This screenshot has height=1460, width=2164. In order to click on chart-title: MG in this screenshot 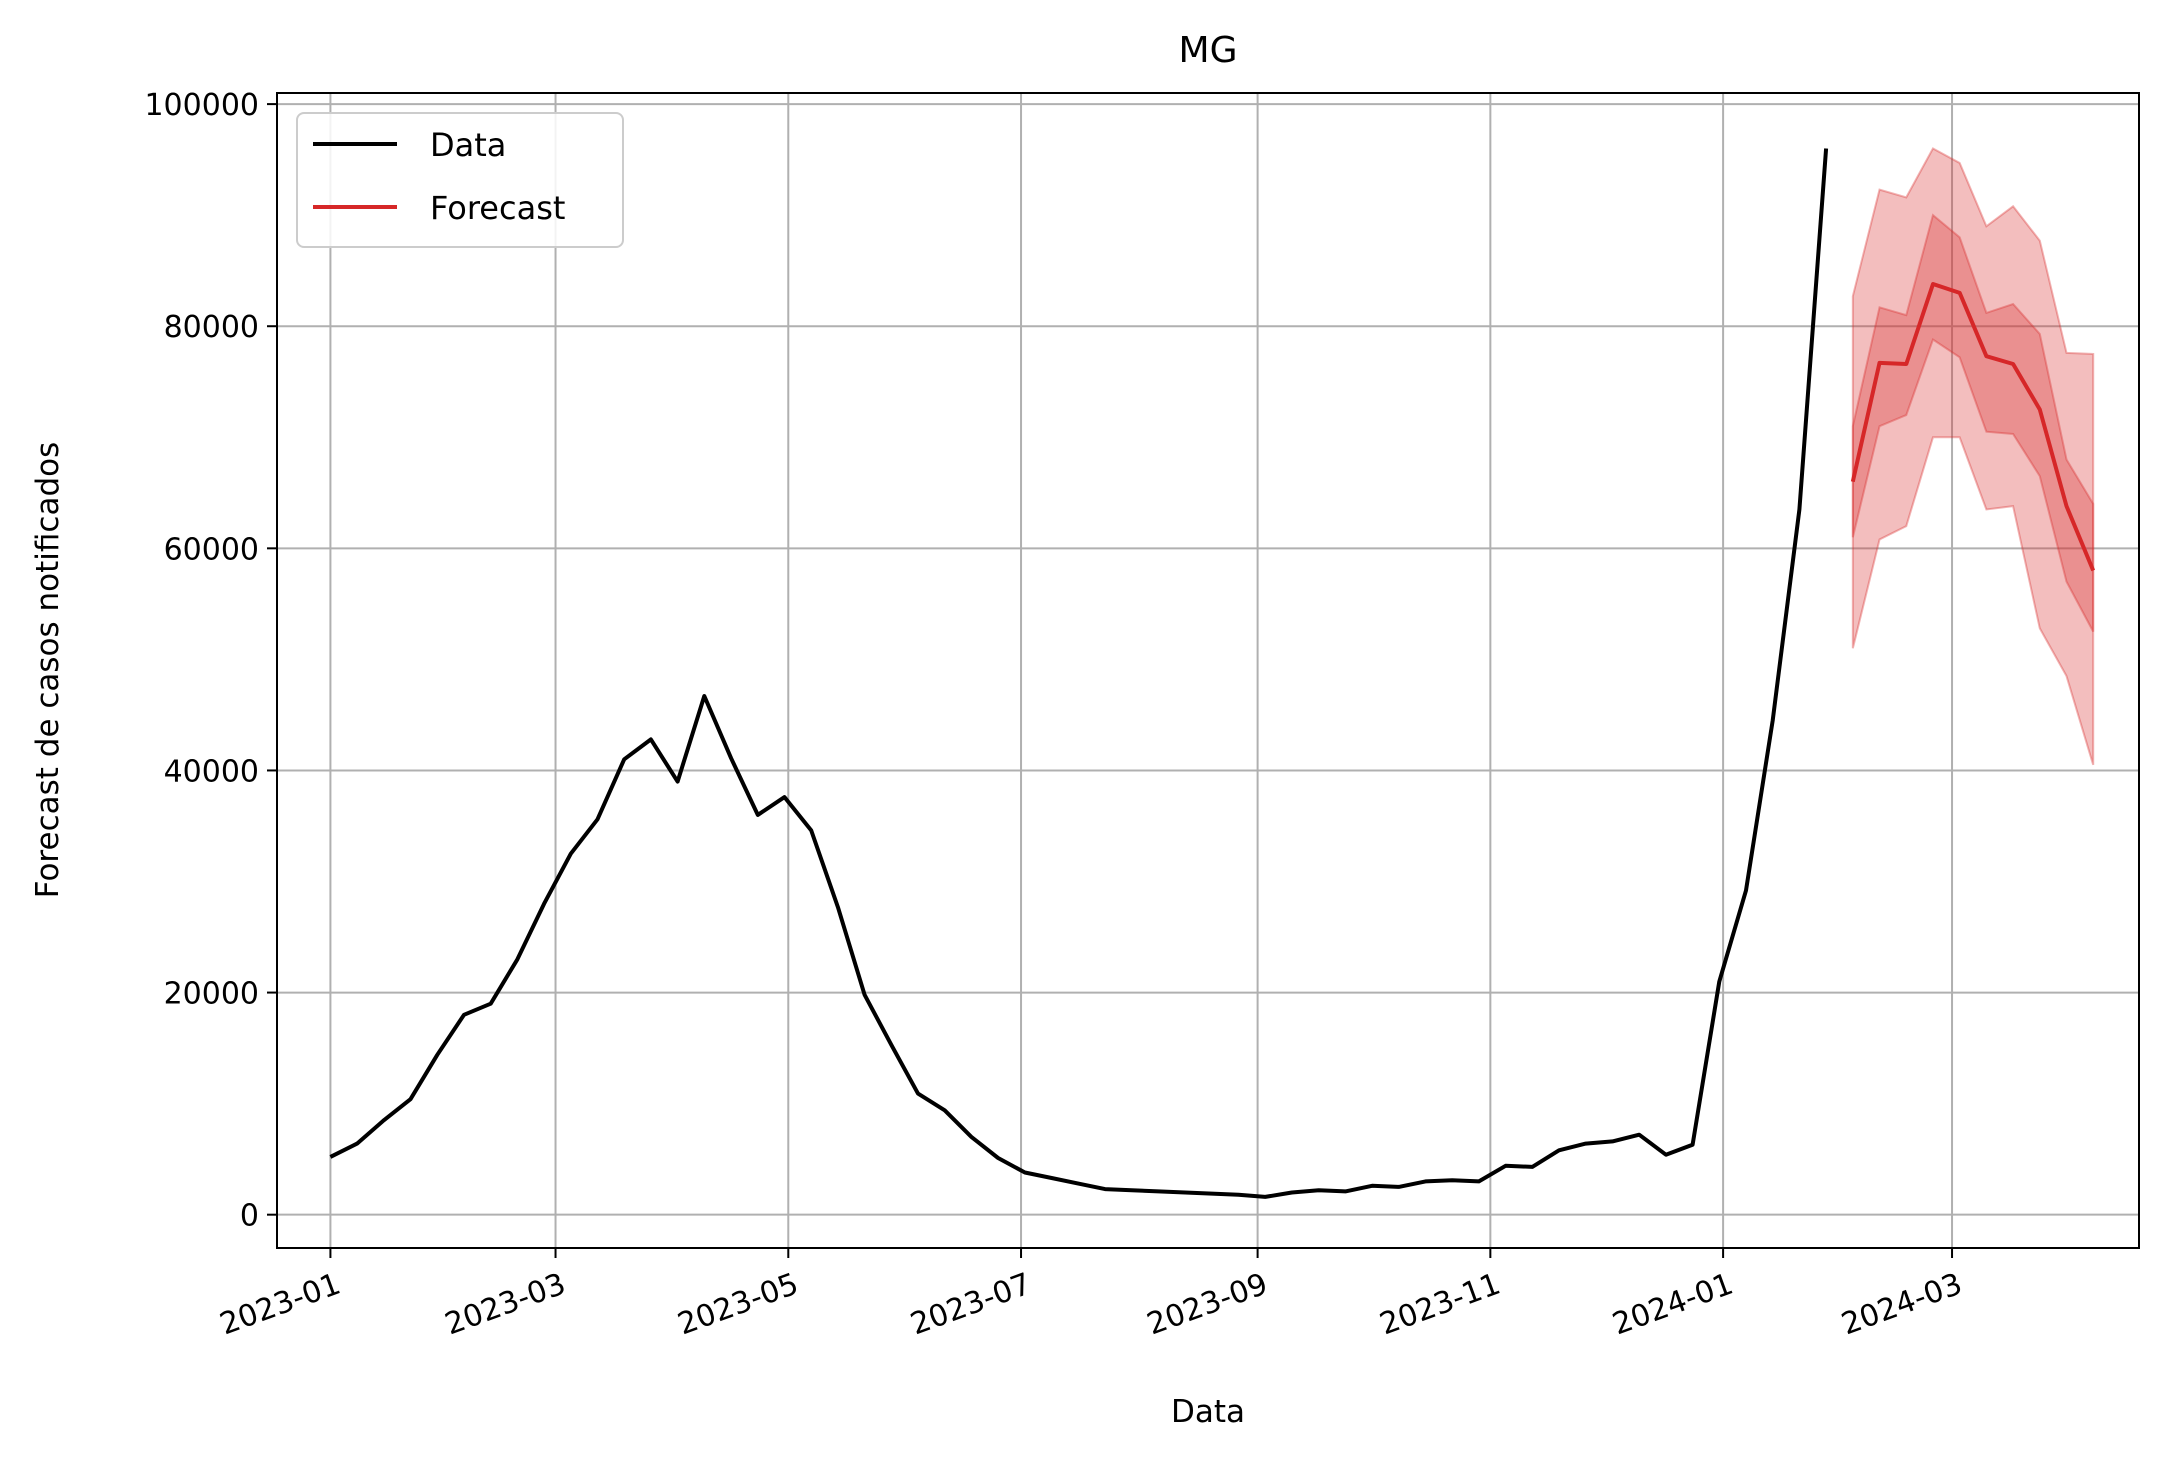, I will do `click(1208, 50)`.